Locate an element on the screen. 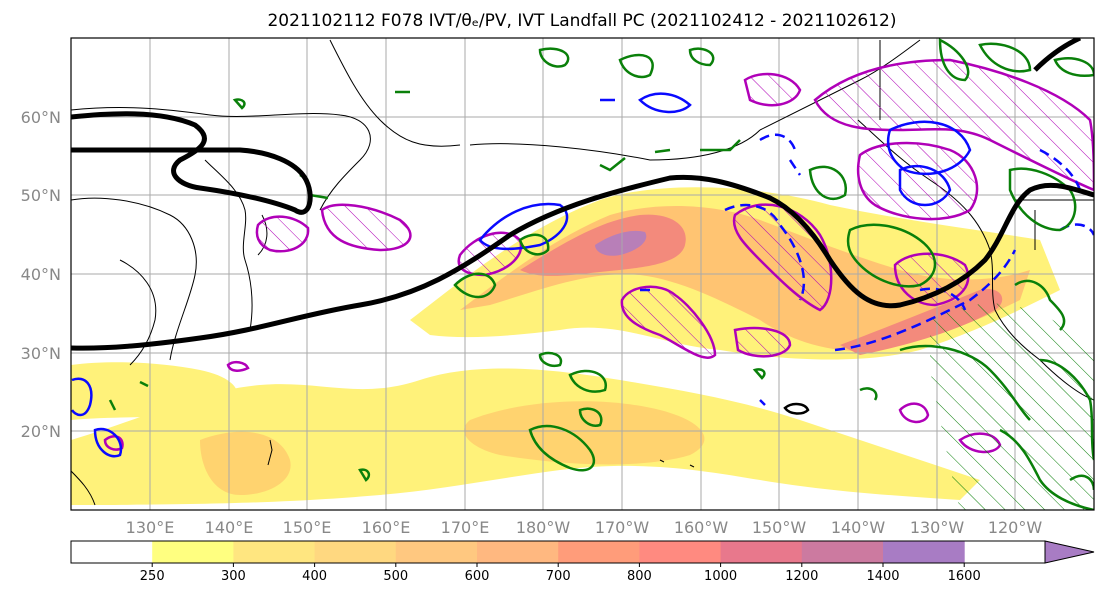 The image size is (1105, 603). colorbar-tick-label: 300 is located at coordinates (233, 576).